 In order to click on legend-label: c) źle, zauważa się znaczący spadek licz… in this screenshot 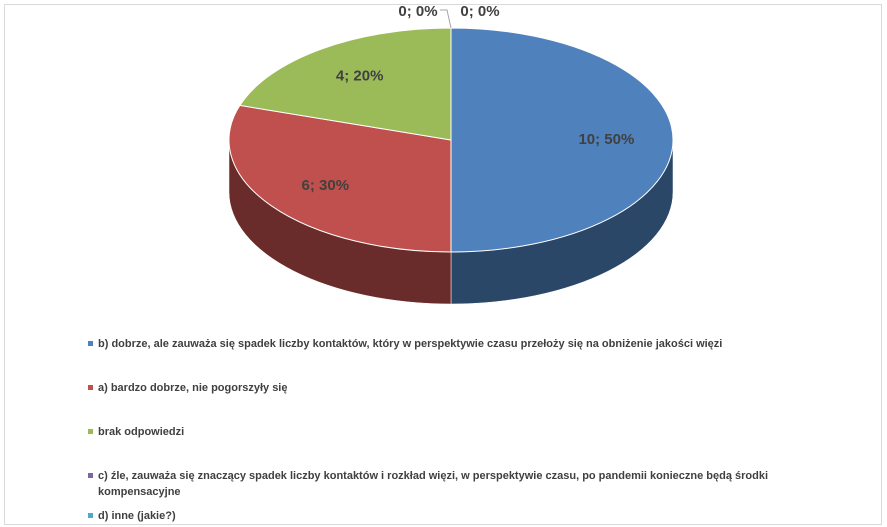, I will do `click(433, 484)`.